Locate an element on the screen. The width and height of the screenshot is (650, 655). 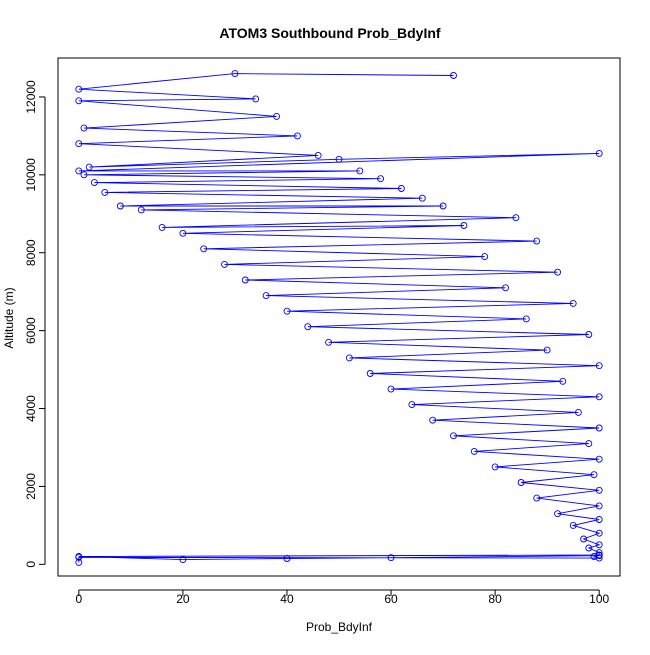
chart-title: ATOM3 Southbound Prob_BdyInf is located at coordinates (329, 33).